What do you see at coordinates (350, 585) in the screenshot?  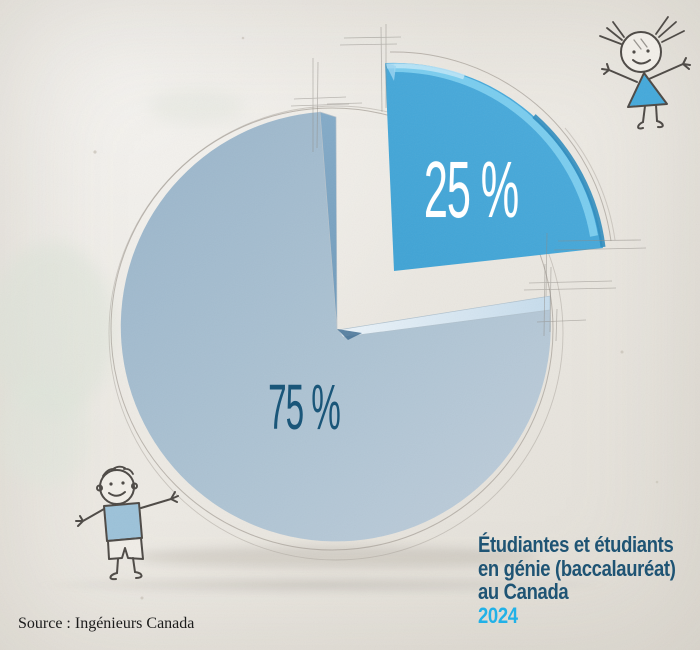 I see `bottom-shadow` at bounding box center [350, 585].